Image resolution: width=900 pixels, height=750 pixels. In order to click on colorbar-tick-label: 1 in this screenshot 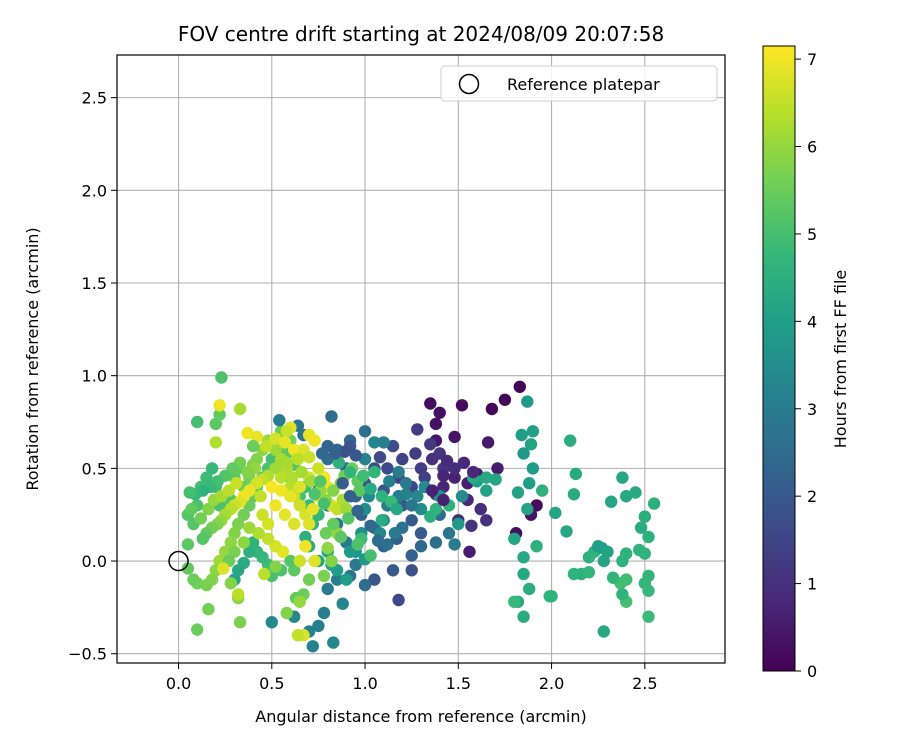, I will do `click(812, 584)`.